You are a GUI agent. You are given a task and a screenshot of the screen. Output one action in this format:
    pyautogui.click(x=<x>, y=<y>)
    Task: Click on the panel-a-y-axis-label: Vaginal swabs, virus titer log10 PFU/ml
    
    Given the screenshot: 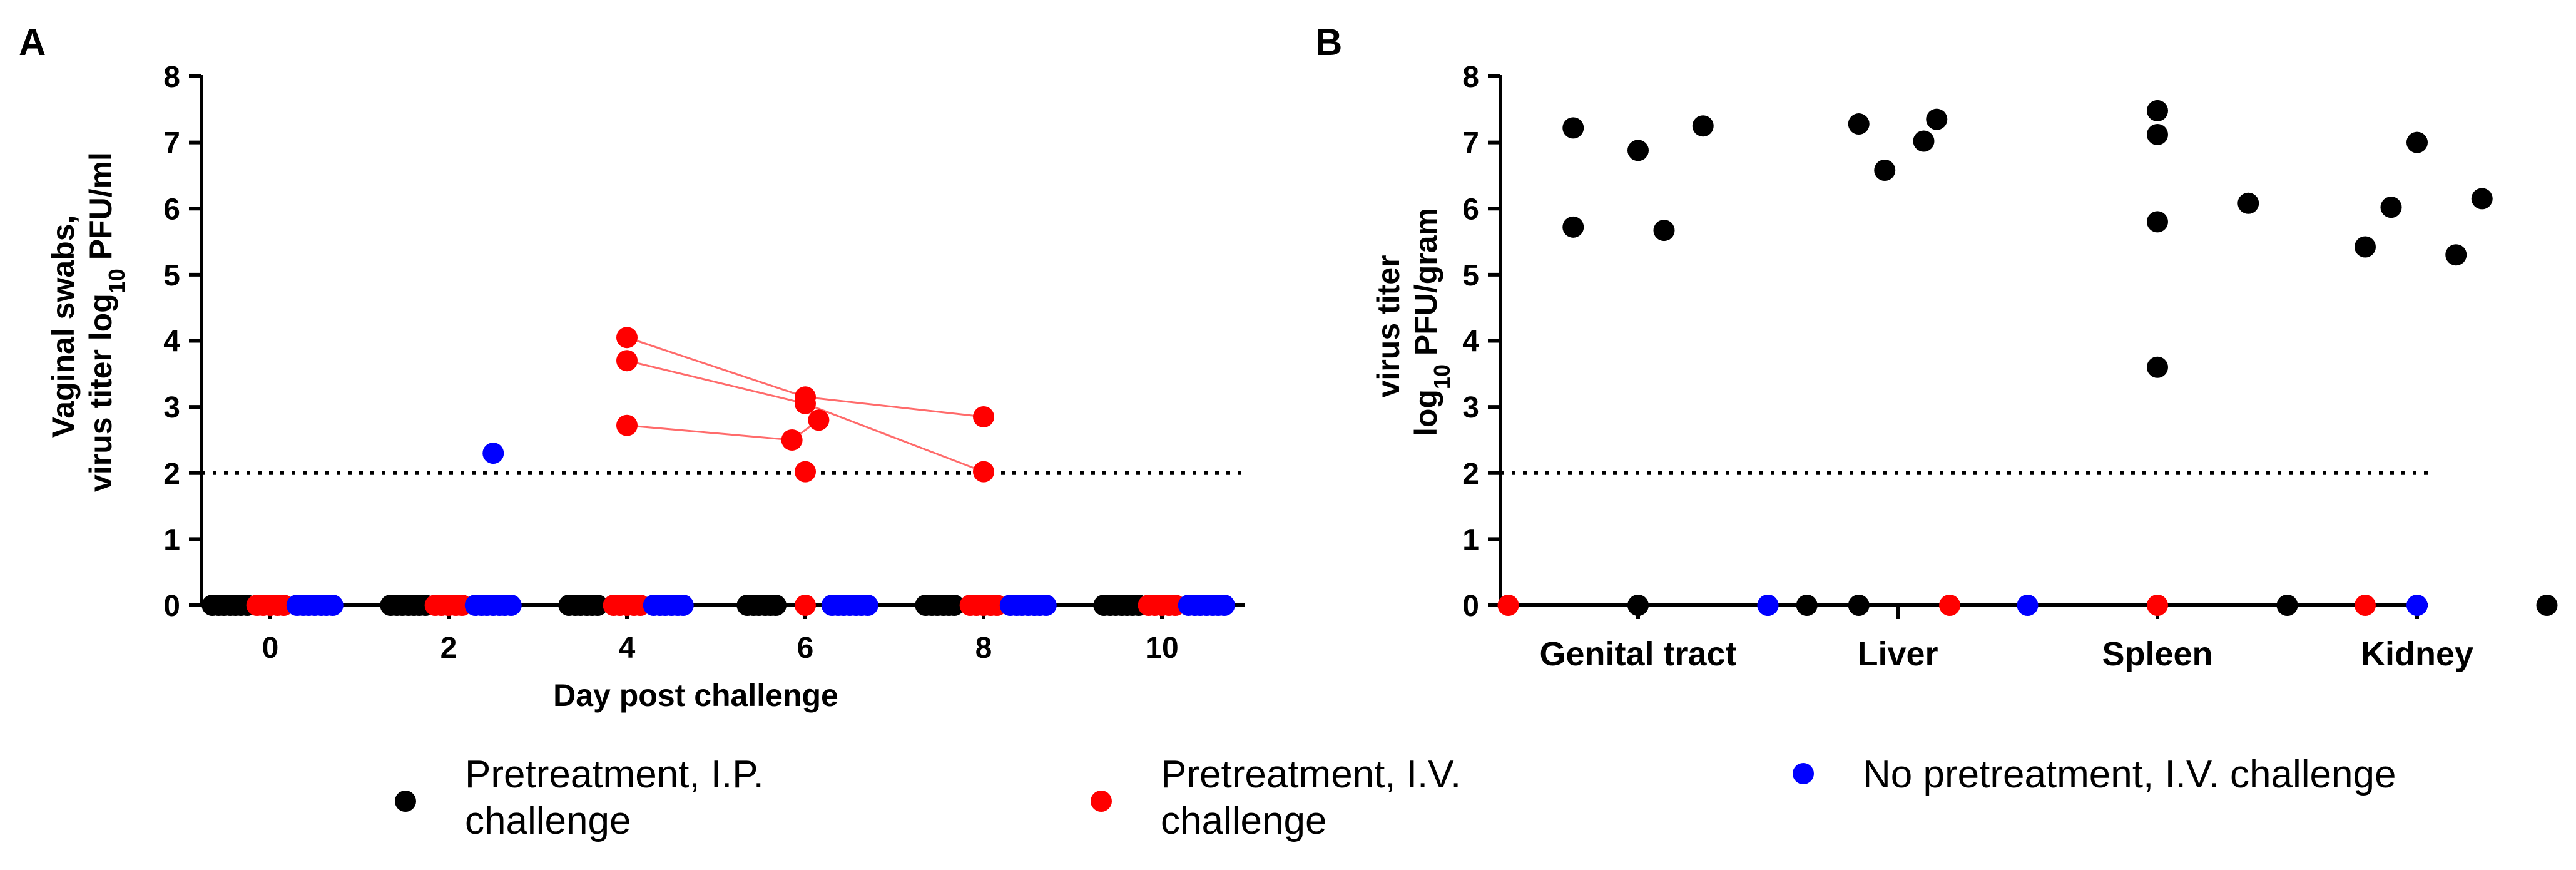 What is the action you would take?
    pyautogui.click(x=88, y=322)
    